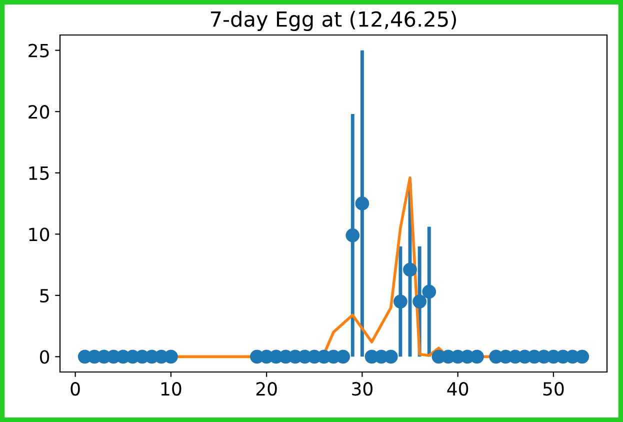  Describe the element at coordinates (44, 296) in the screenshot. I see `y-tick-label: 5` at that location.